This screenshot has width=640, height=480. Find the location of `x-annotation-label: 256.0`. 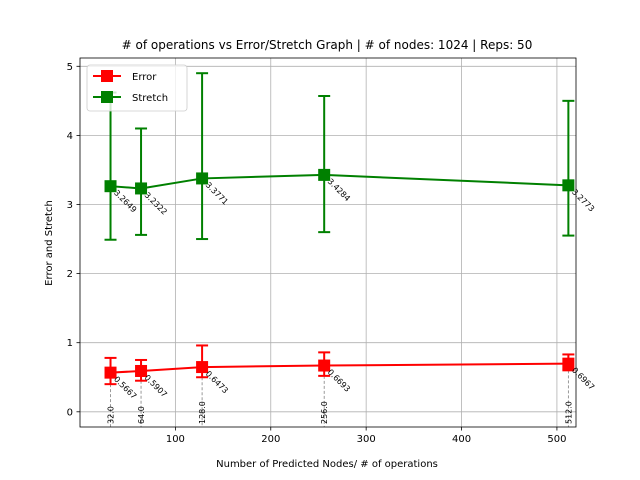

x-annotation-label: 256.0 is located at coordinates (324, 412).